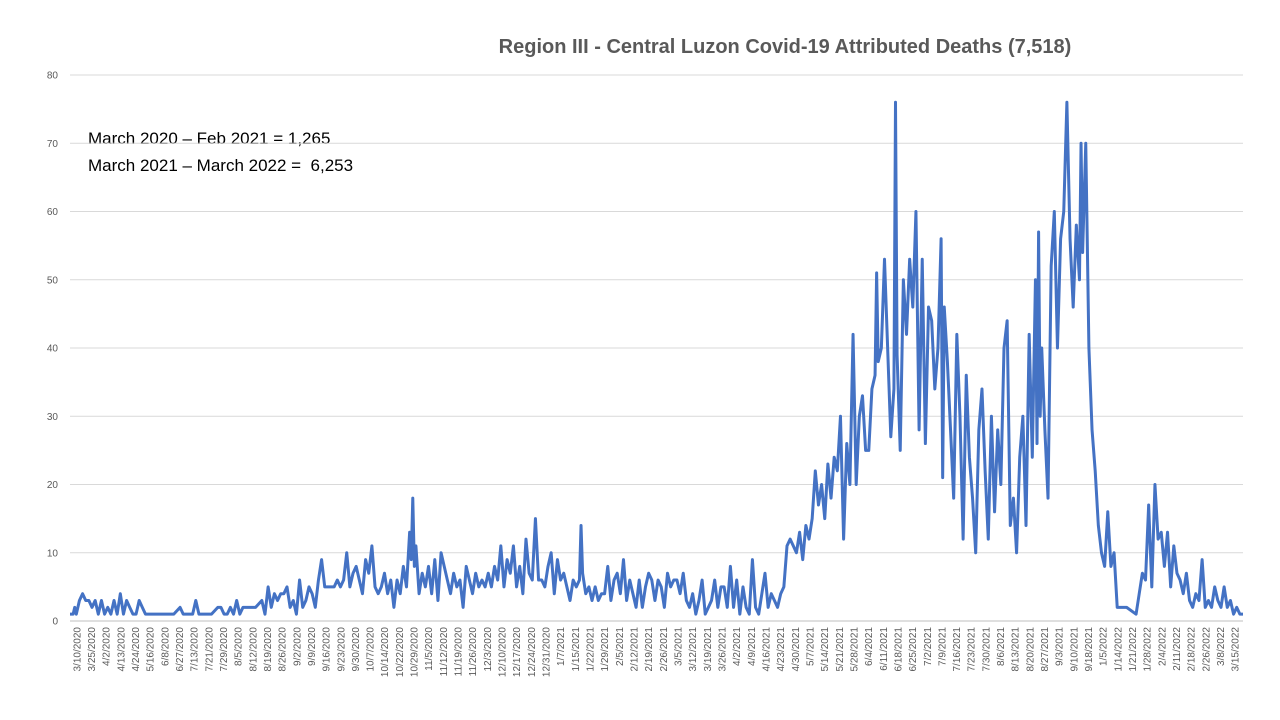 The height and width of the screenshot is (720, 1280). Describe the element at coordinates (1192, 649) in the screenshot. I see `x-tick-label: 2/18/2022` at that location.